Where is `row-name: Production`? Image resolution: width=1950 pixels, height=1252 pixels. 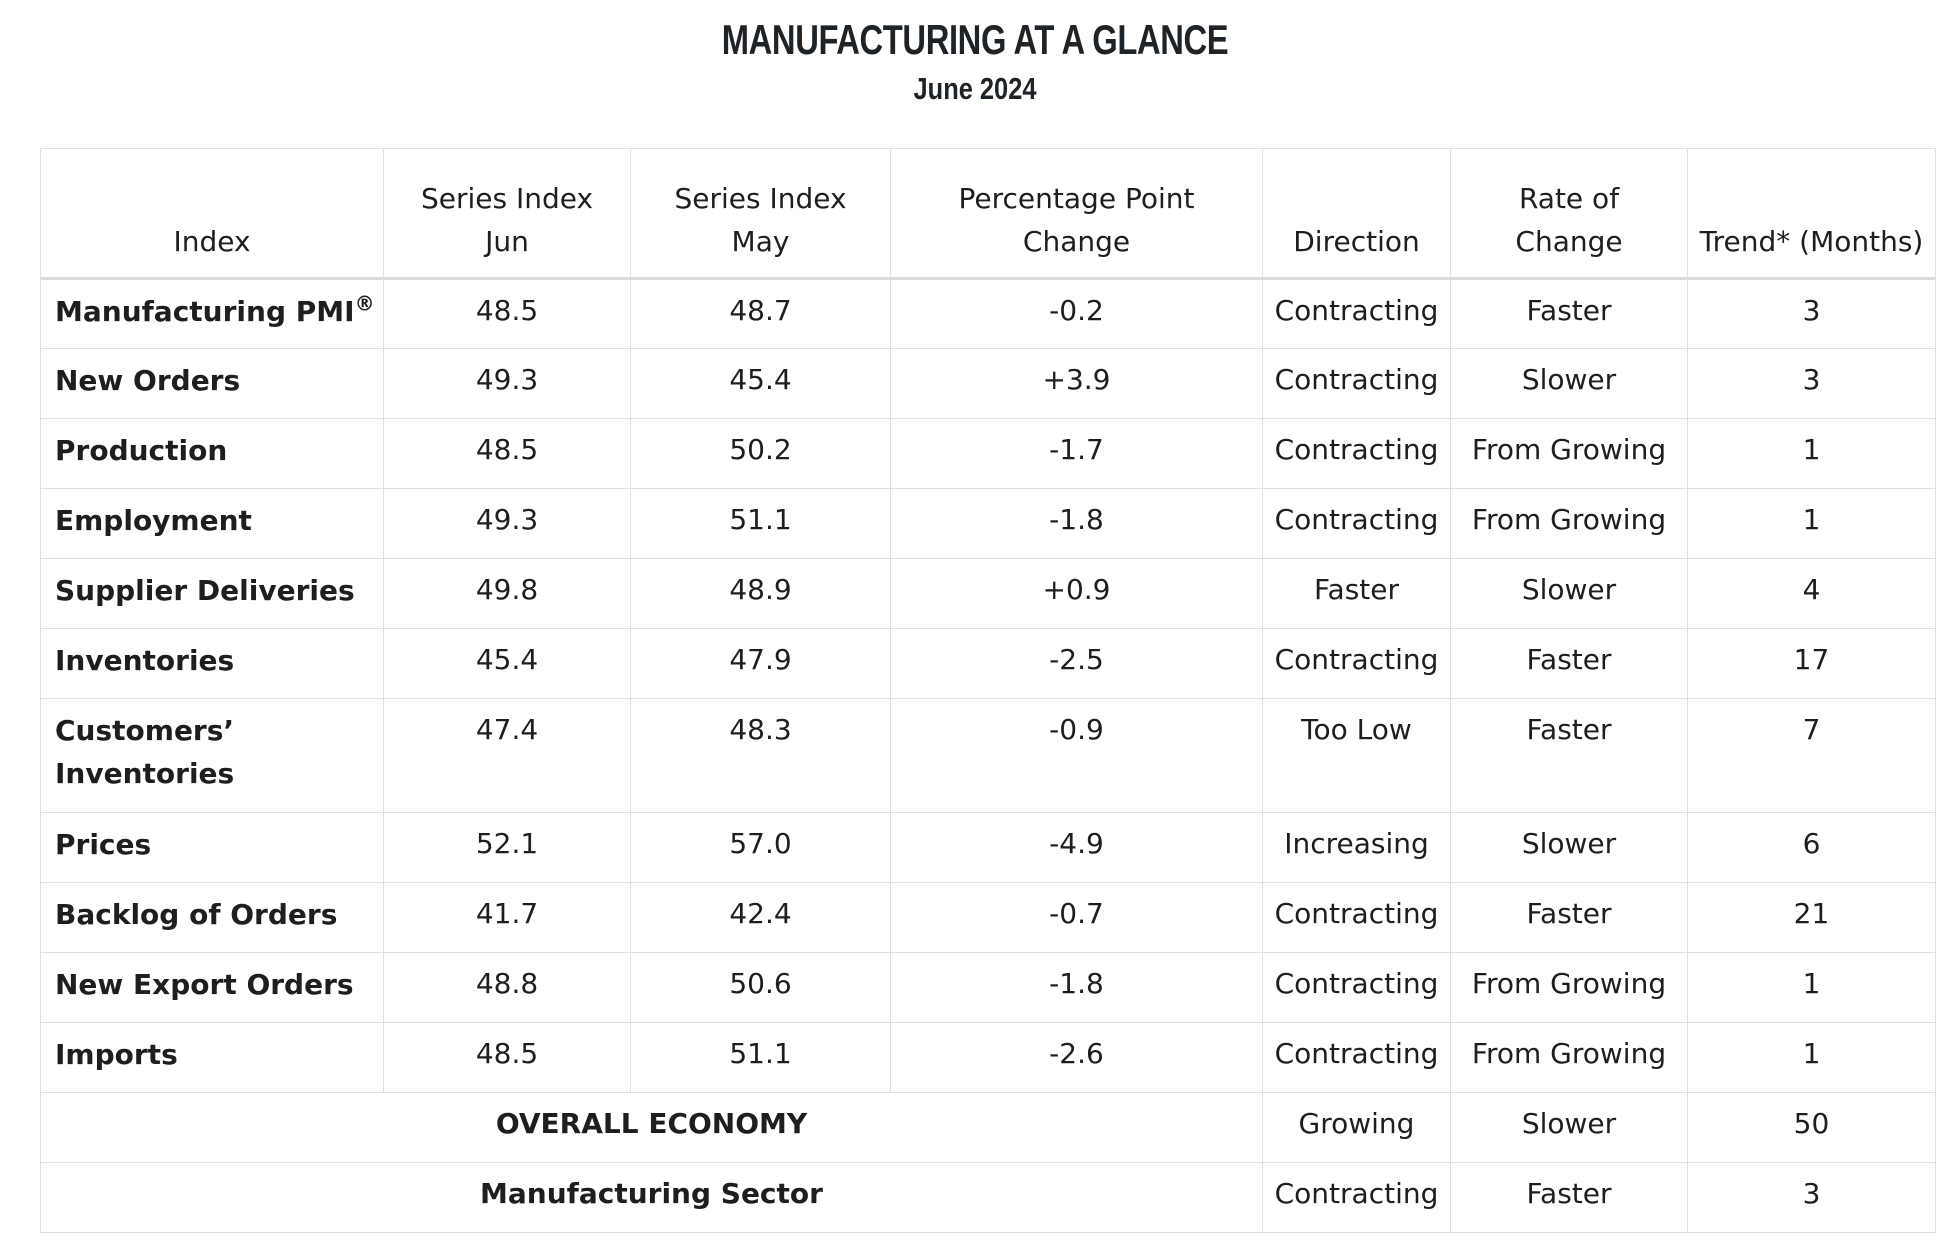 row-name: Production is located at coordinates (212, 453).